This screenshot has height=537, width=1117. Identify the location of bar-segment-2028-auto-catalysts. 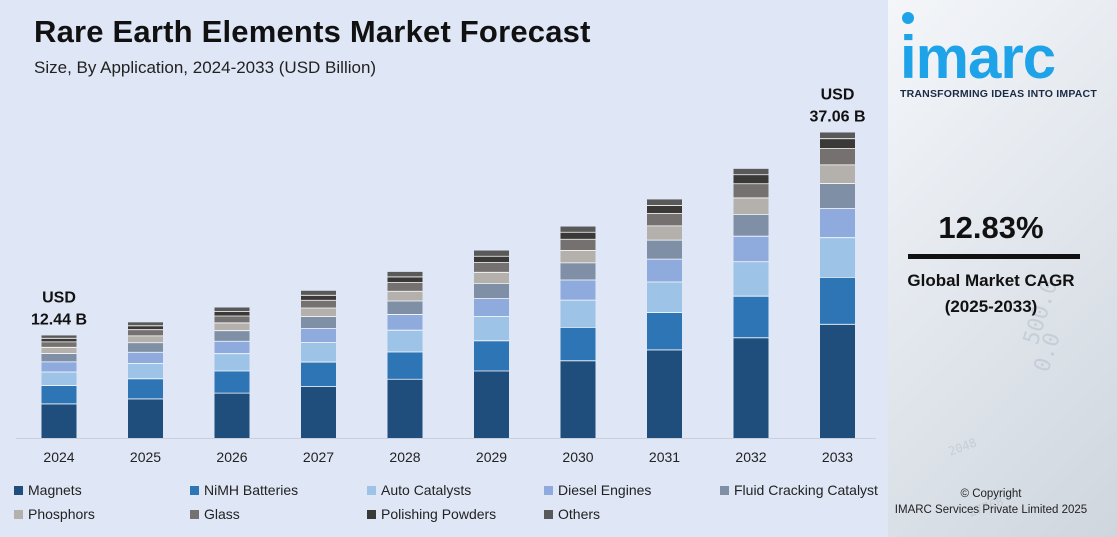
(405, 341).